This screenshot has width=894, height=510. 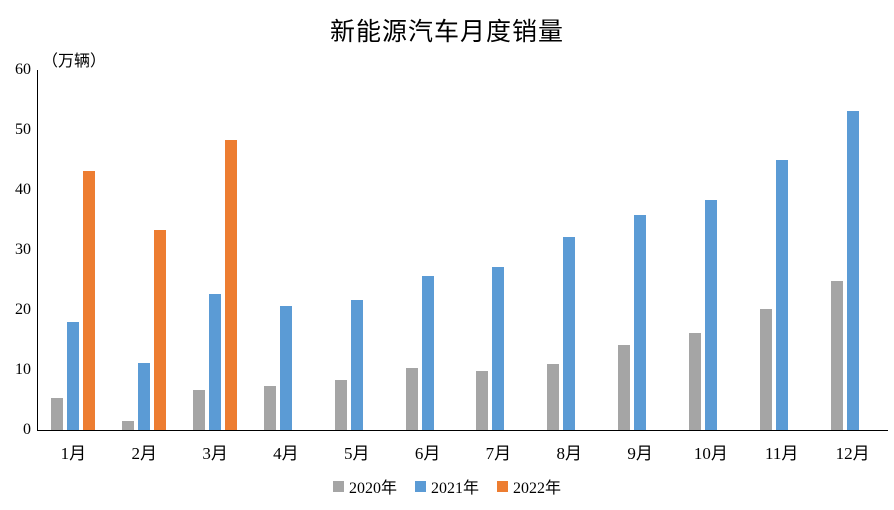 I want to click on bar-2022年-2月, so click(x=160, y=329).